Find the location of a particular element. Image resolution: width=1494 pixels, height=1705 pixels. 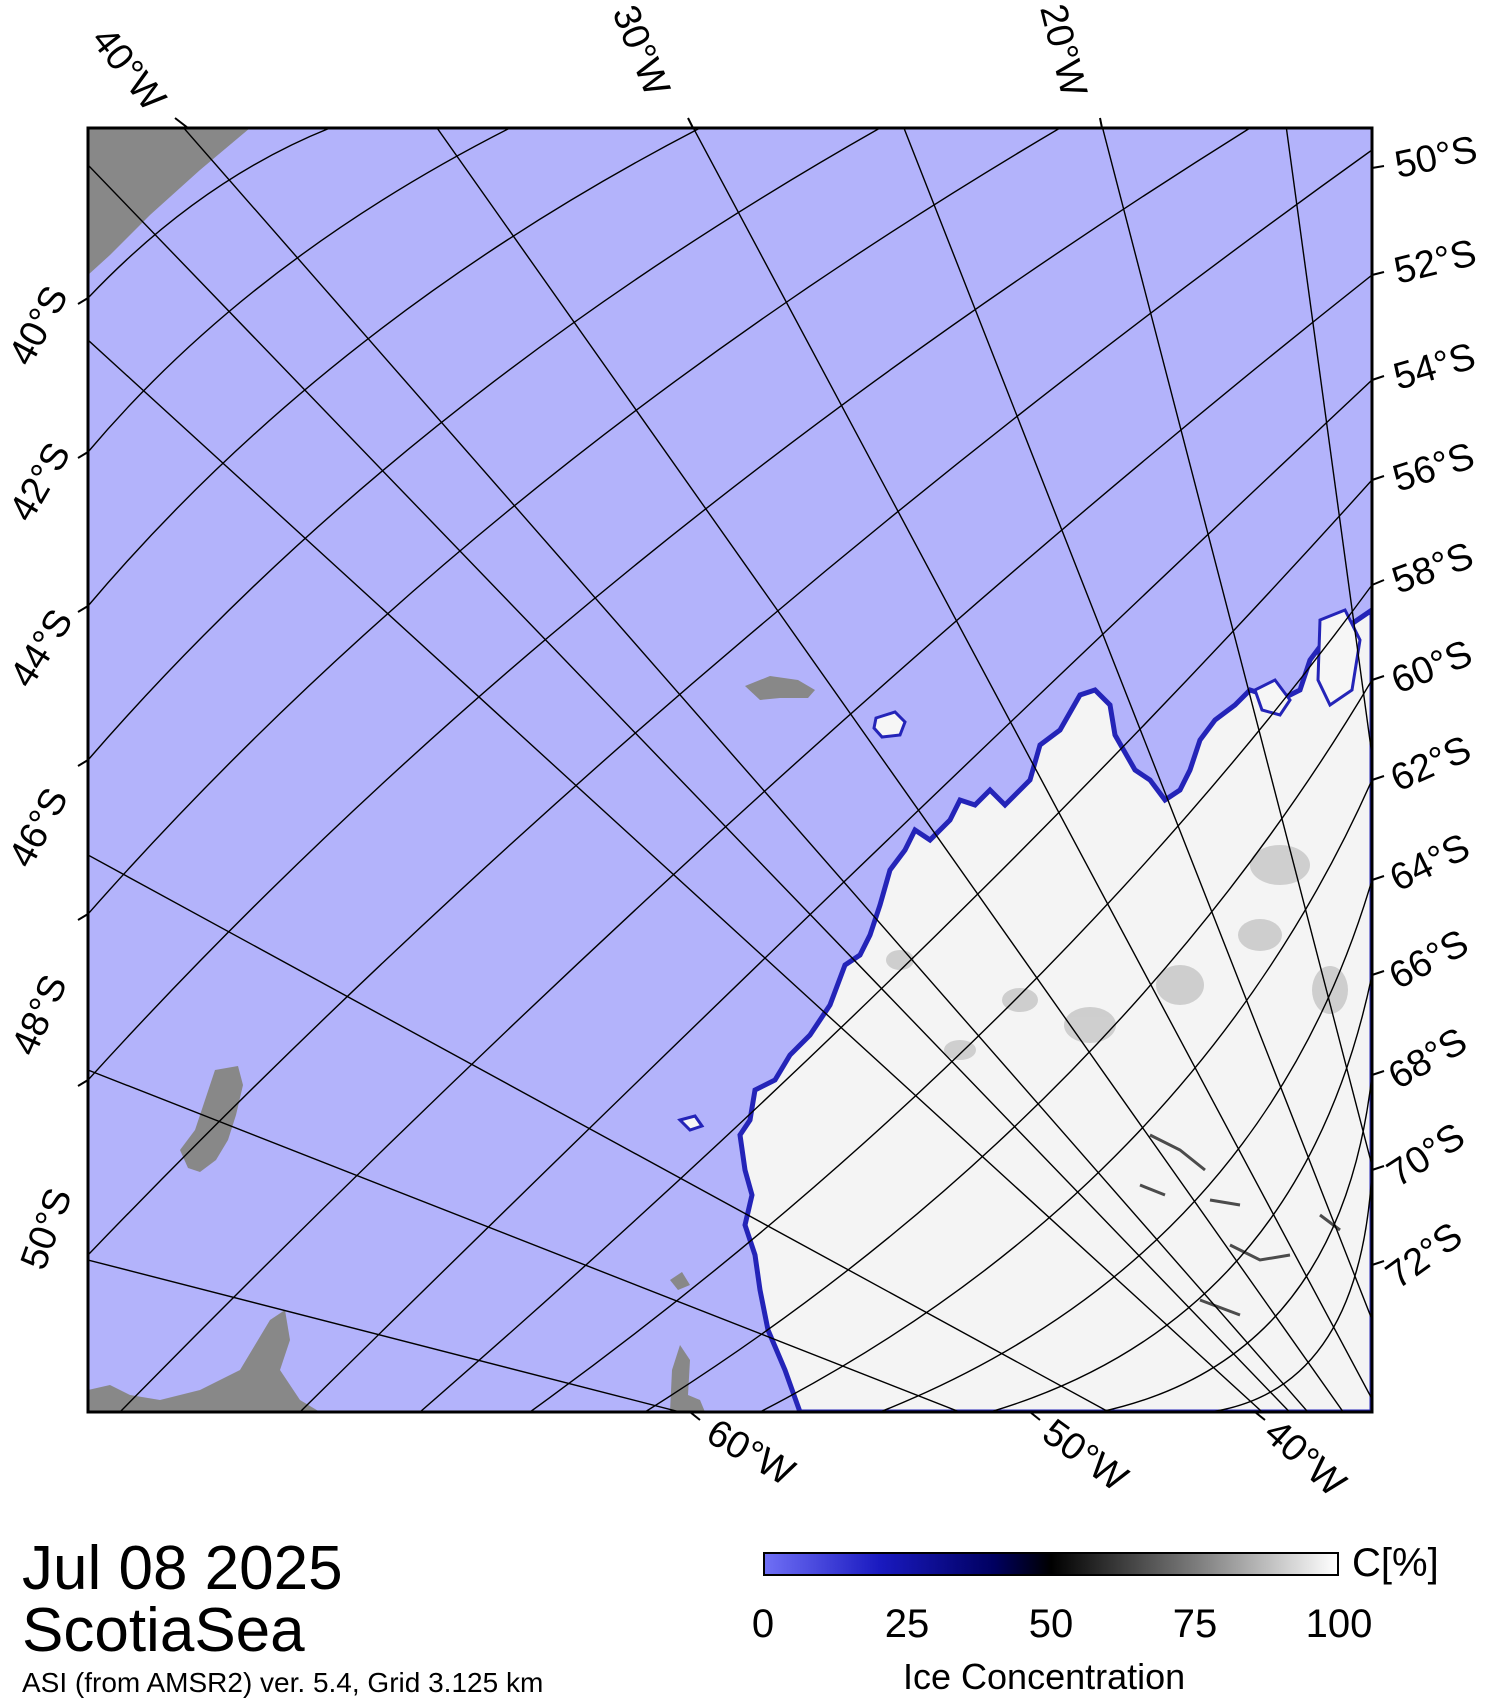

top-lon-label: 40°W is located at coordinates (128, 70).